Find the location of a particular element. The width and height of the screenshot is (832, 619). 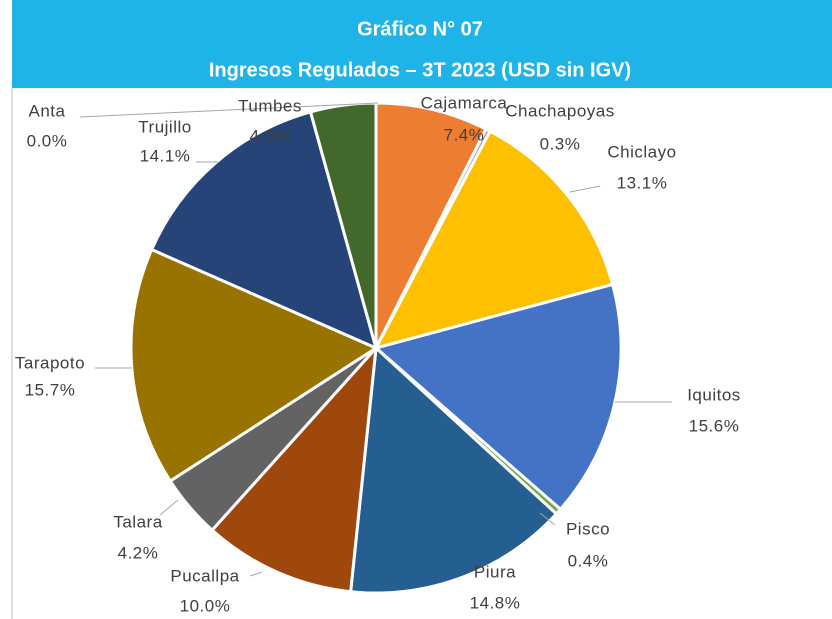

slice-label: Cajamarca is located at coordinates (464, 102).